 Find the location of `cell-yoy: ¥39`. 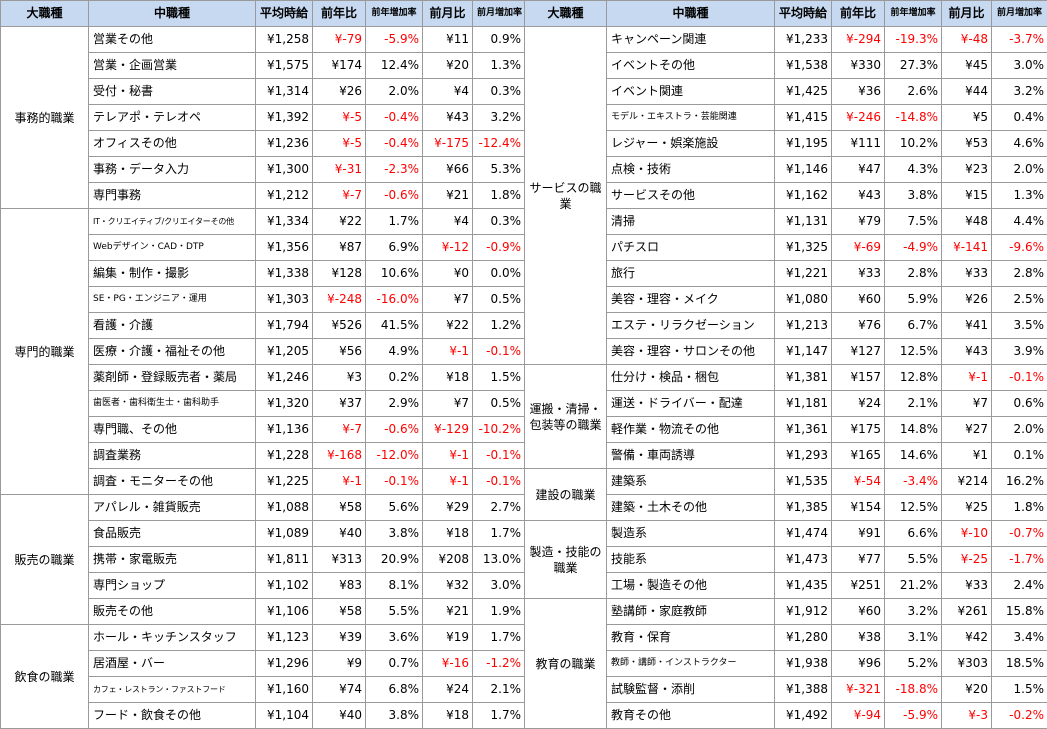

cell-yoy: ¥39 is located at coordinates (339, 638).